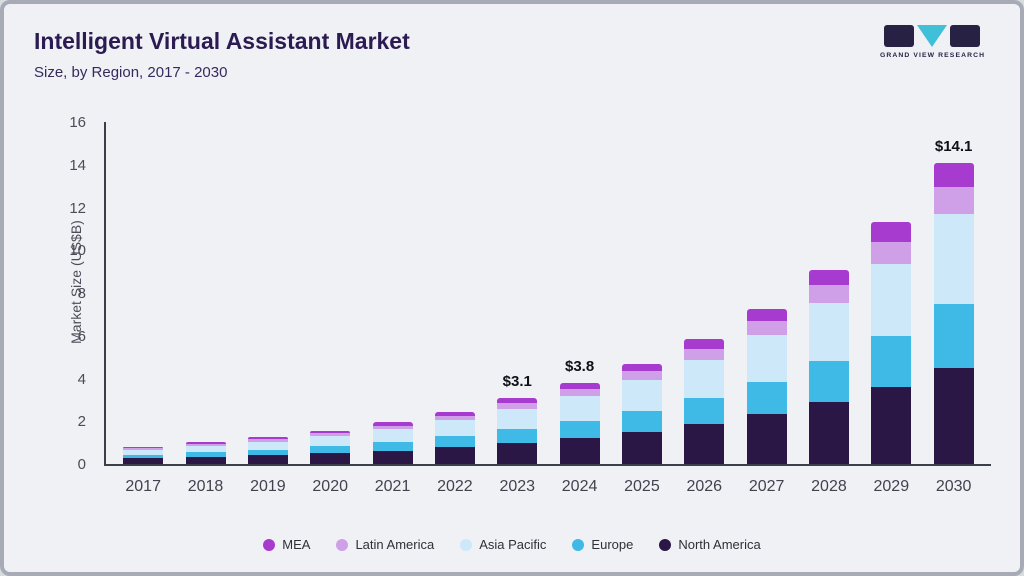  What do you see at coordinates (891, 486) in the screenshot?
I see `x-axis-label: 2029` at bounding box center [891, 486].